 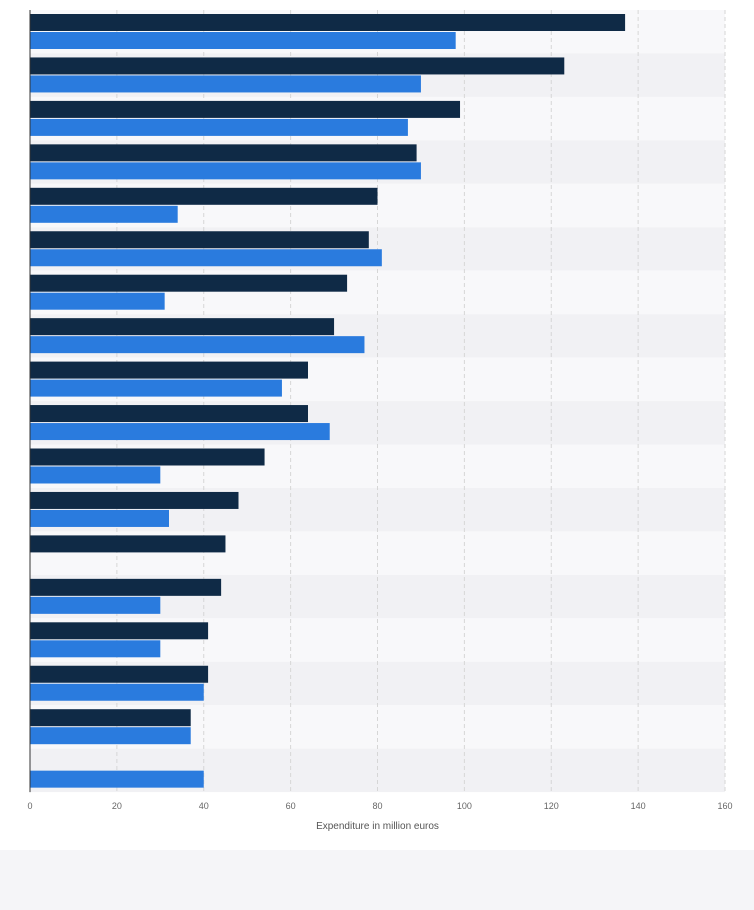 What do you see at coordinates (724, 806) in the screenshot?
I see `x-tick-label: 160` at bounding box center [724, 806].